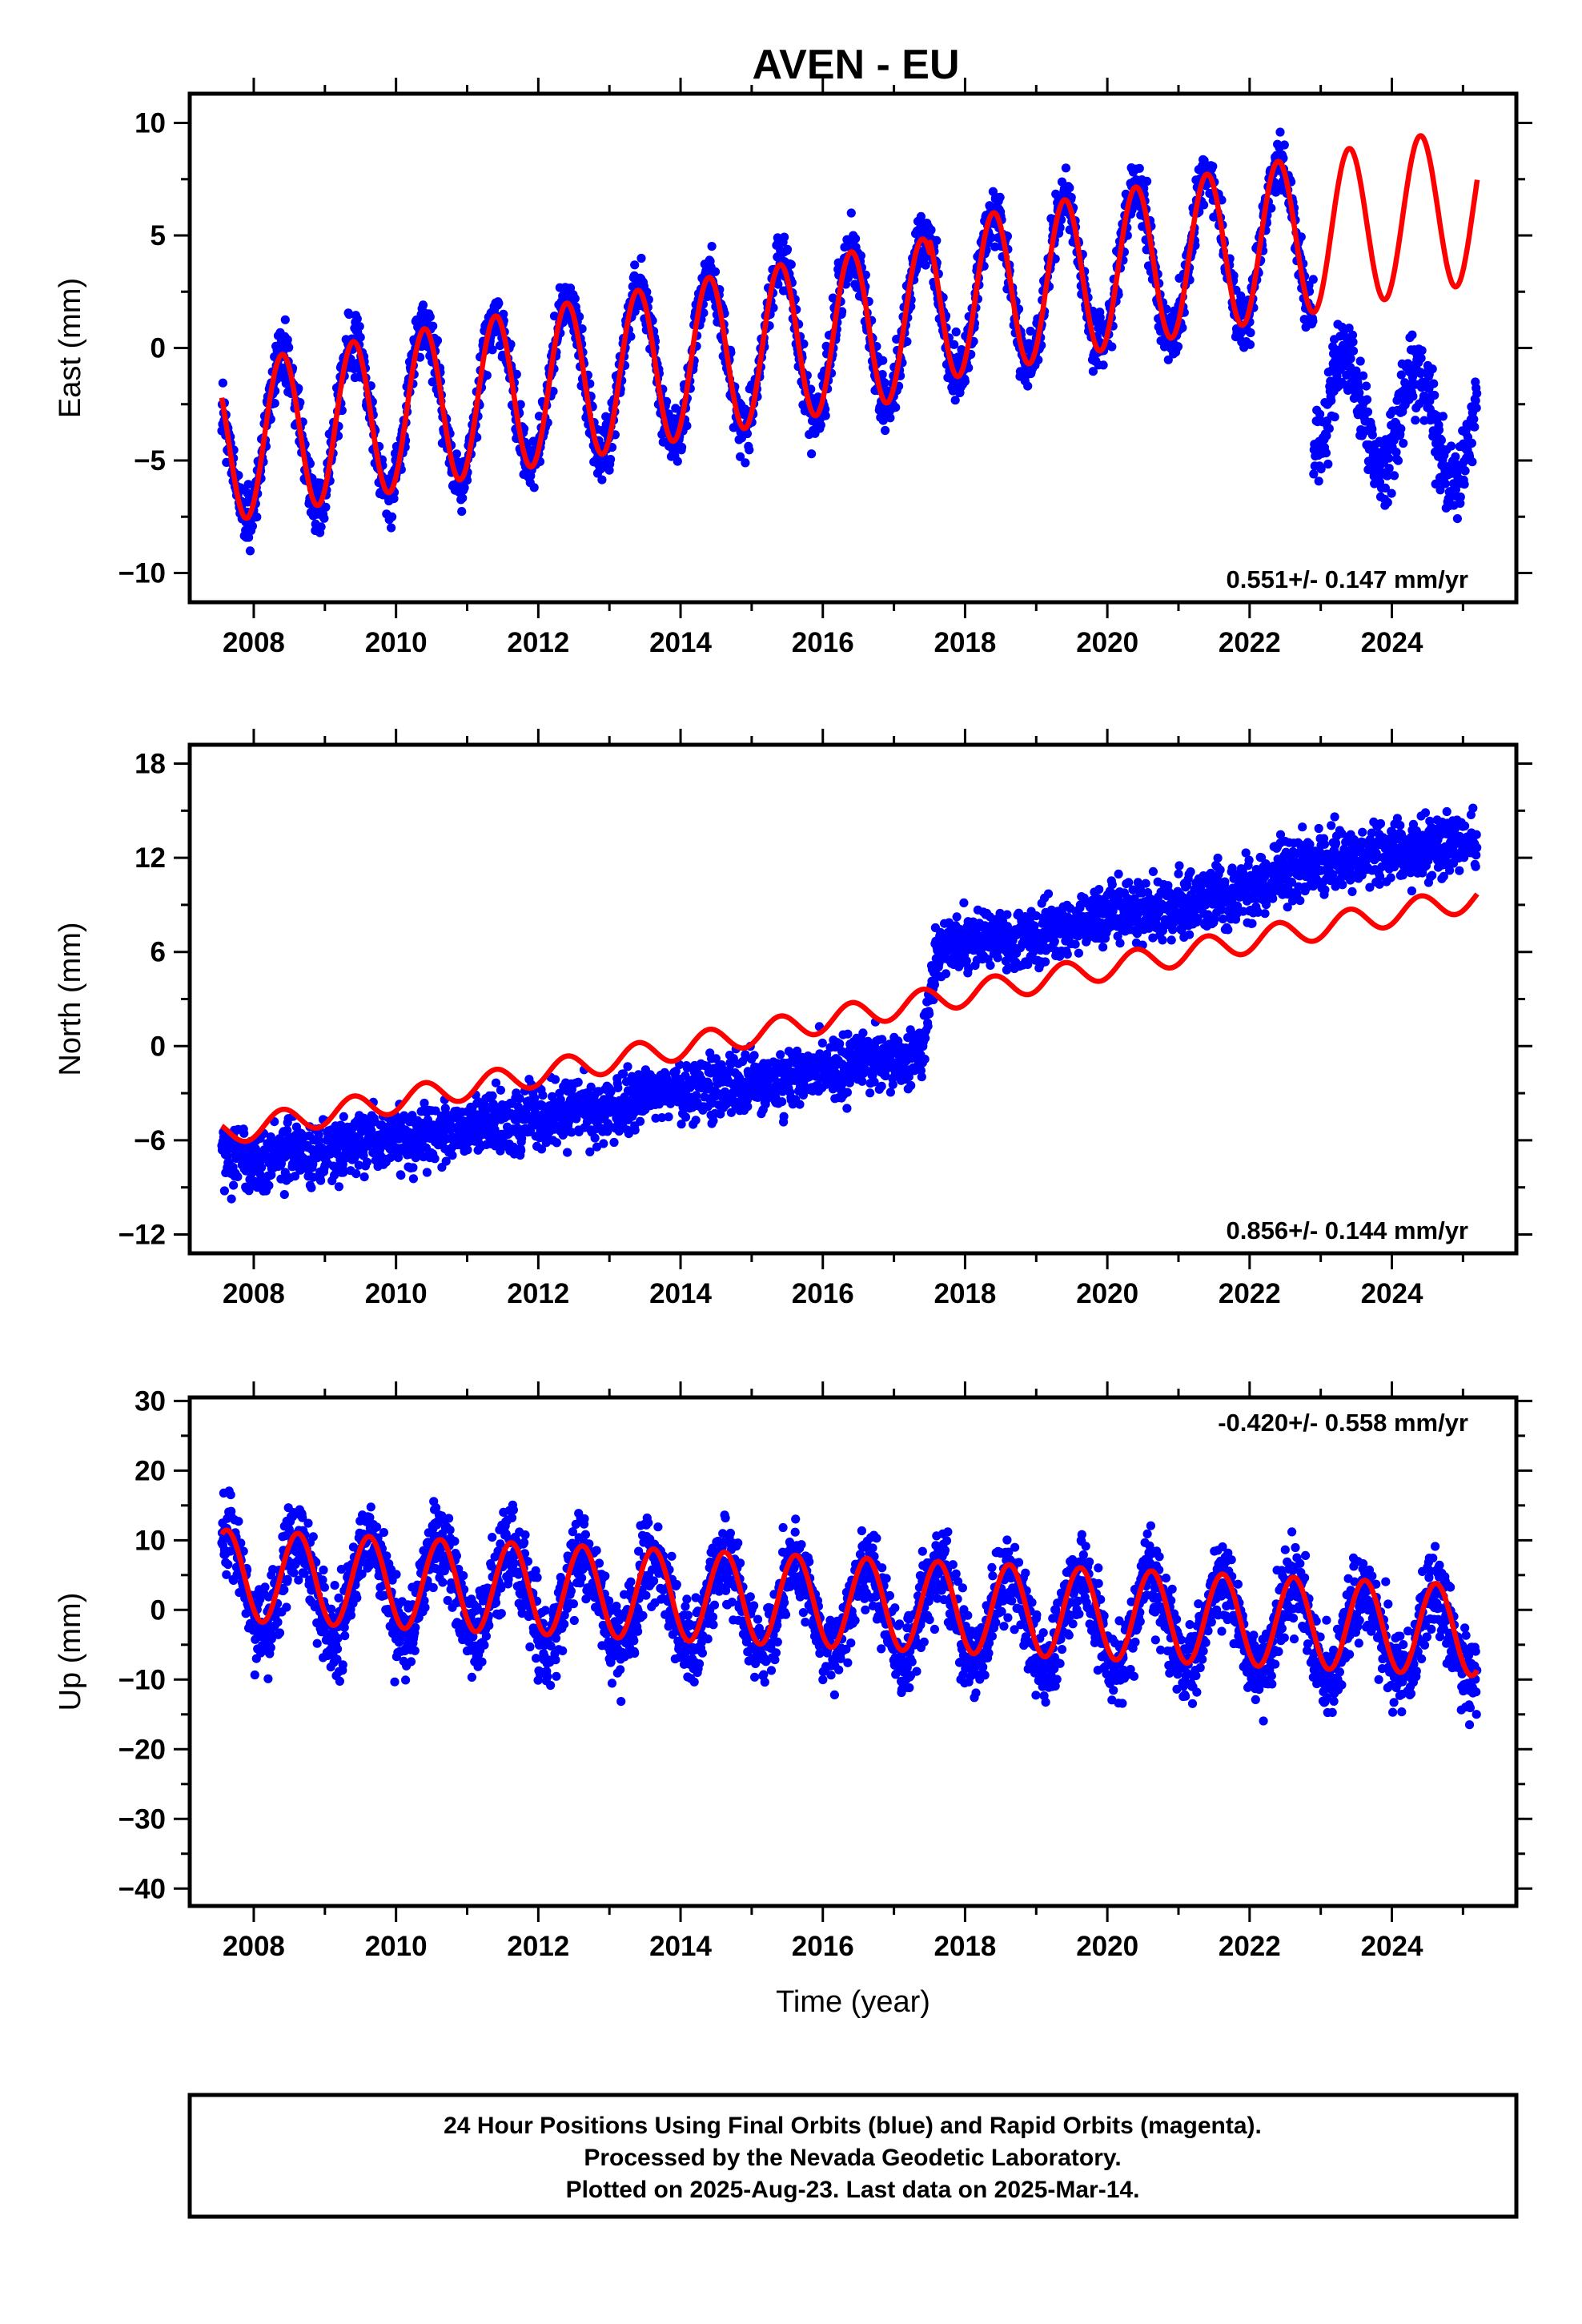  What do you see at coordinates (142, 573) in the screenshot?
I see `east-y-tick-label: −10` at bounding box center [142, 573].